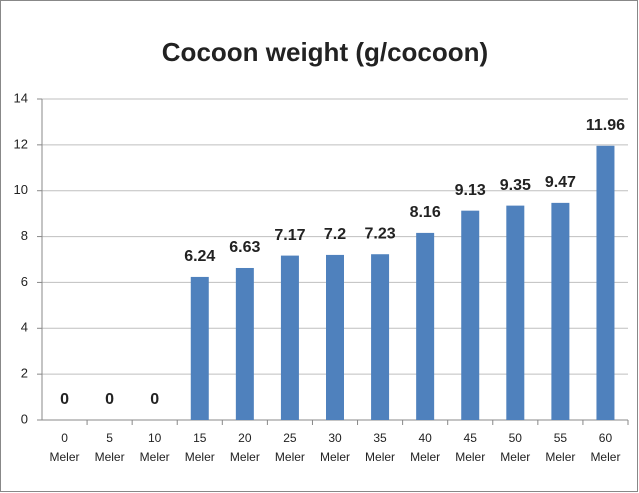 This screenshot has width=639, height=493. I want to click on chart-title: Cocoon weight (g/cocoon), so click(325, 52).